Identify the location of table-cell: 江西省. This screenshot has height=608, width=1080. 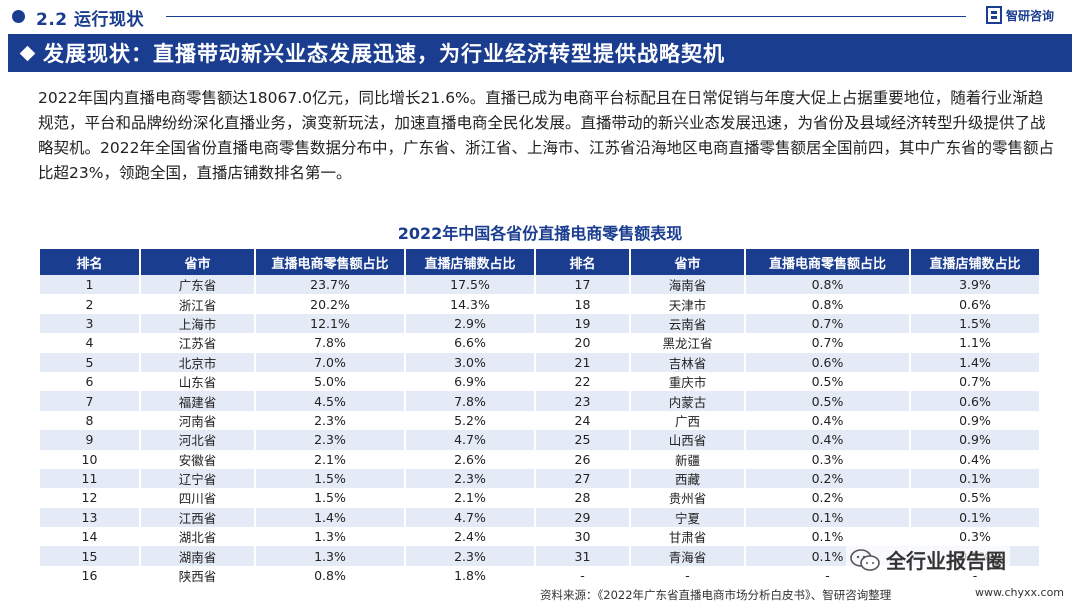
(198, 517).